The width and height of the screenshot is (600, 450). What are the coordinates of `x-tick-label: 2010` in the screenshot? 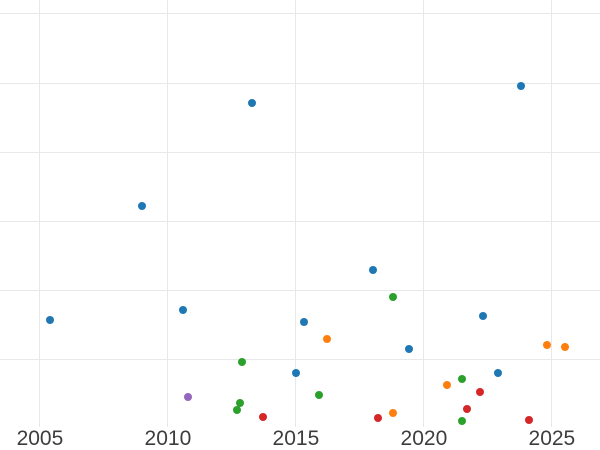 It's located at (168, 438).